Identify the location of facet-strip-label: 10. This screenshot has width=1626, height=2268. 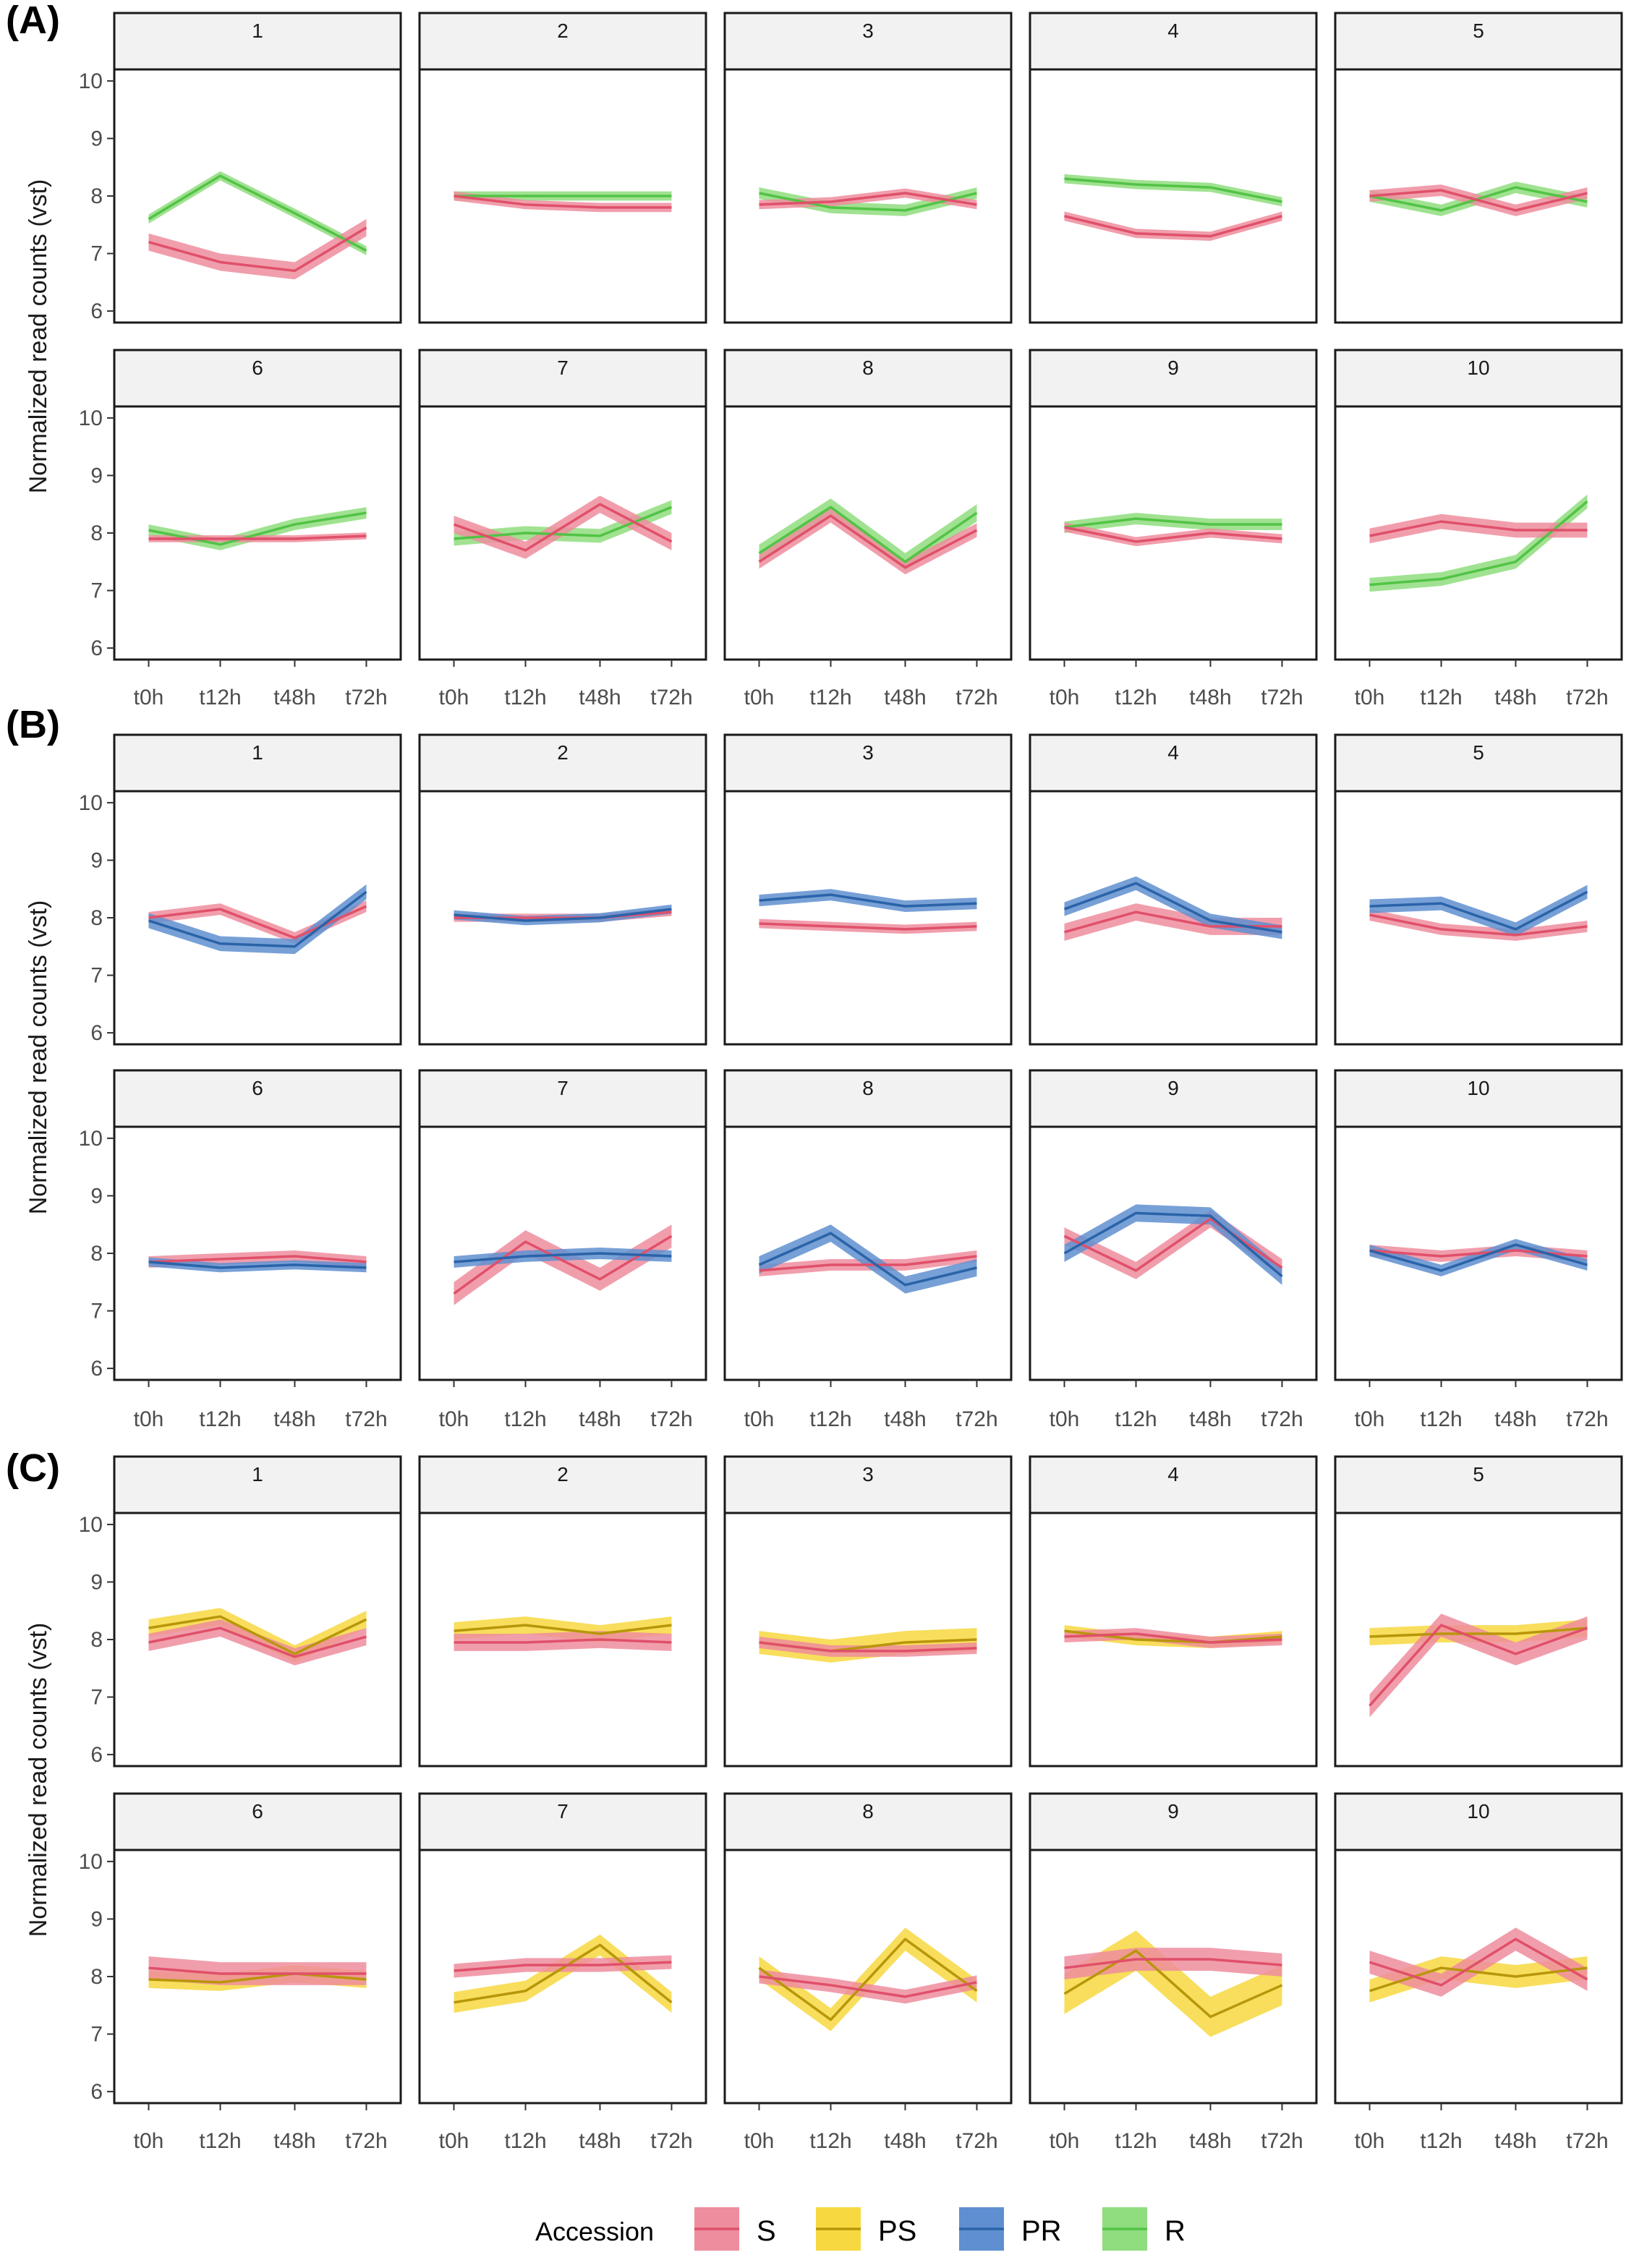
(1478, 1088).